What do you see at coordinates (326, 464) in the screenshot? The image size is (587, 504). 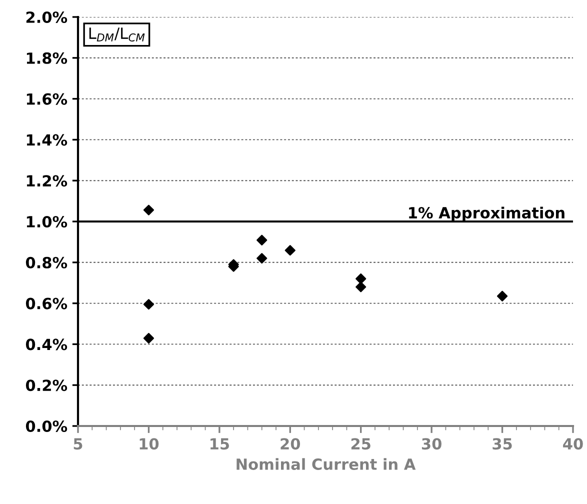 I see `x-axis-title: Nominal Current in A` at bounding box center [326, 464].